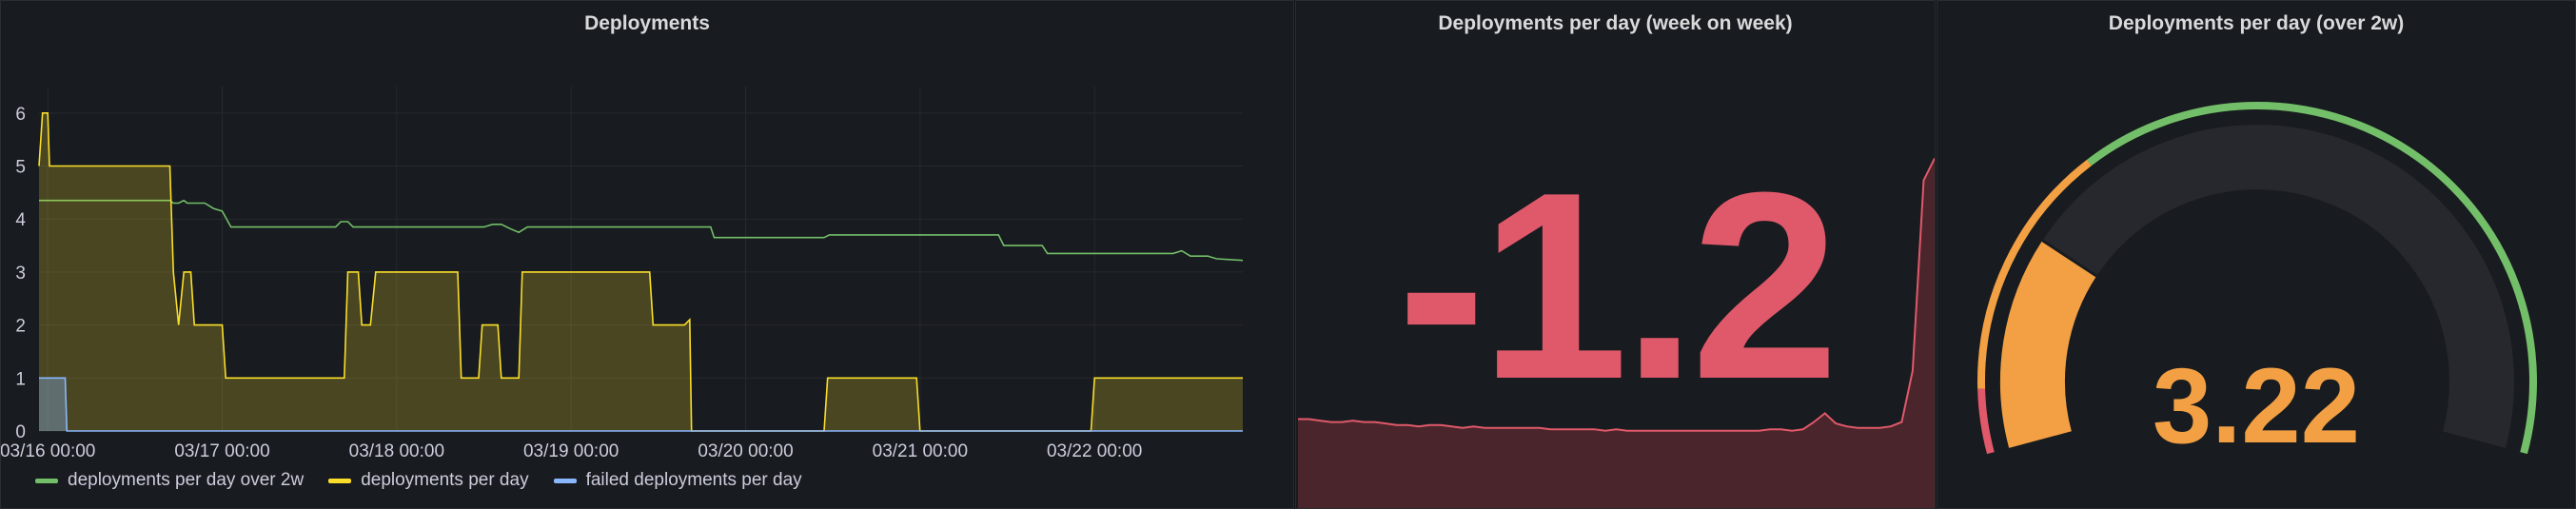 This screenshot has width=2576, height=509. What do you see at coordinates (2048, 344) in the screenshot?
I see `gauge-value-arc` at bounding box center [2048, 344].